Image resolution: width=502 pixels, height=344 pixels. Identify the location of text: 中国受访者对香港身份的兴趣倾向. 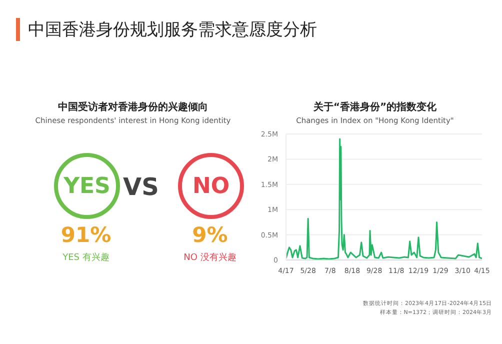
(133, 107).